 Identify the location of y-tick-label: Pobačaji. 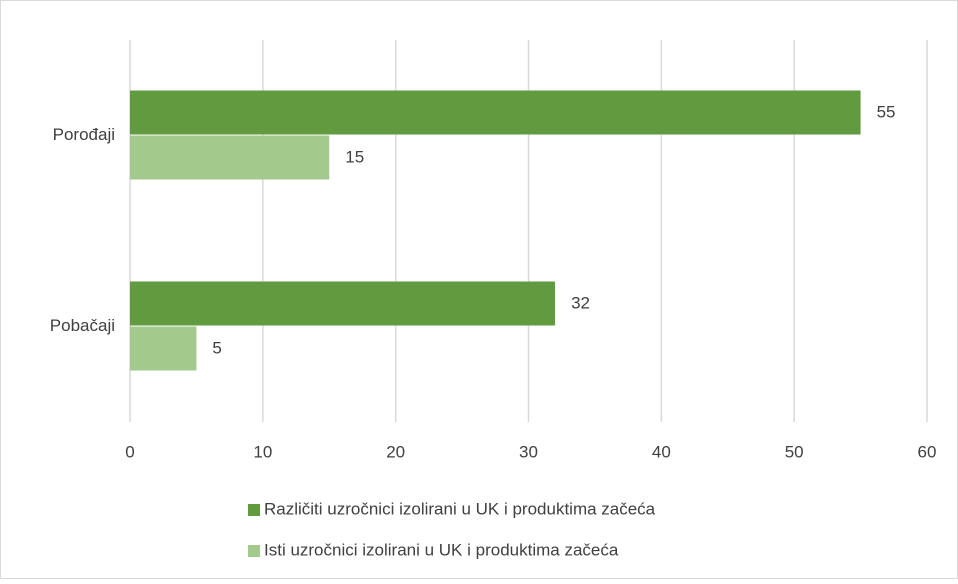
(82, 325).